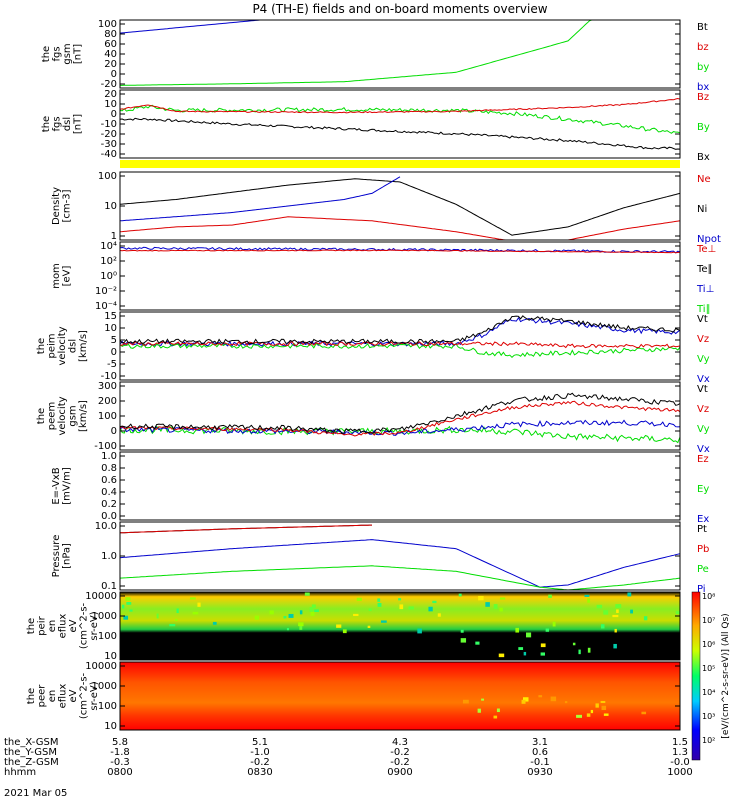 Image resolution: width=750 pixels, height=800 pixels. What do you see at coordinates (702, 319) in the screenshot?
I see `legend-peim-Vt: Vt` at bounding box center [702, 319].